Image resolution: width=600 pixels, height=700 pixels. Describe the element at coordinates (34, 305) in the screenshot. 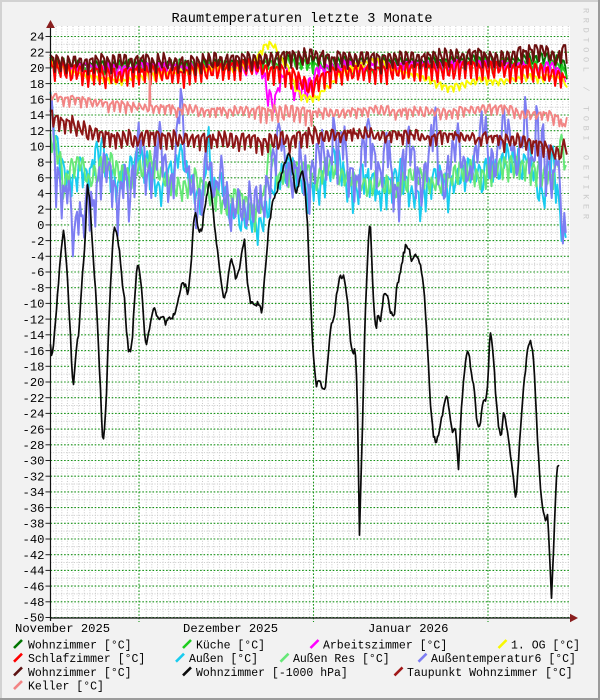

I see `svg-text: -10` at that location.